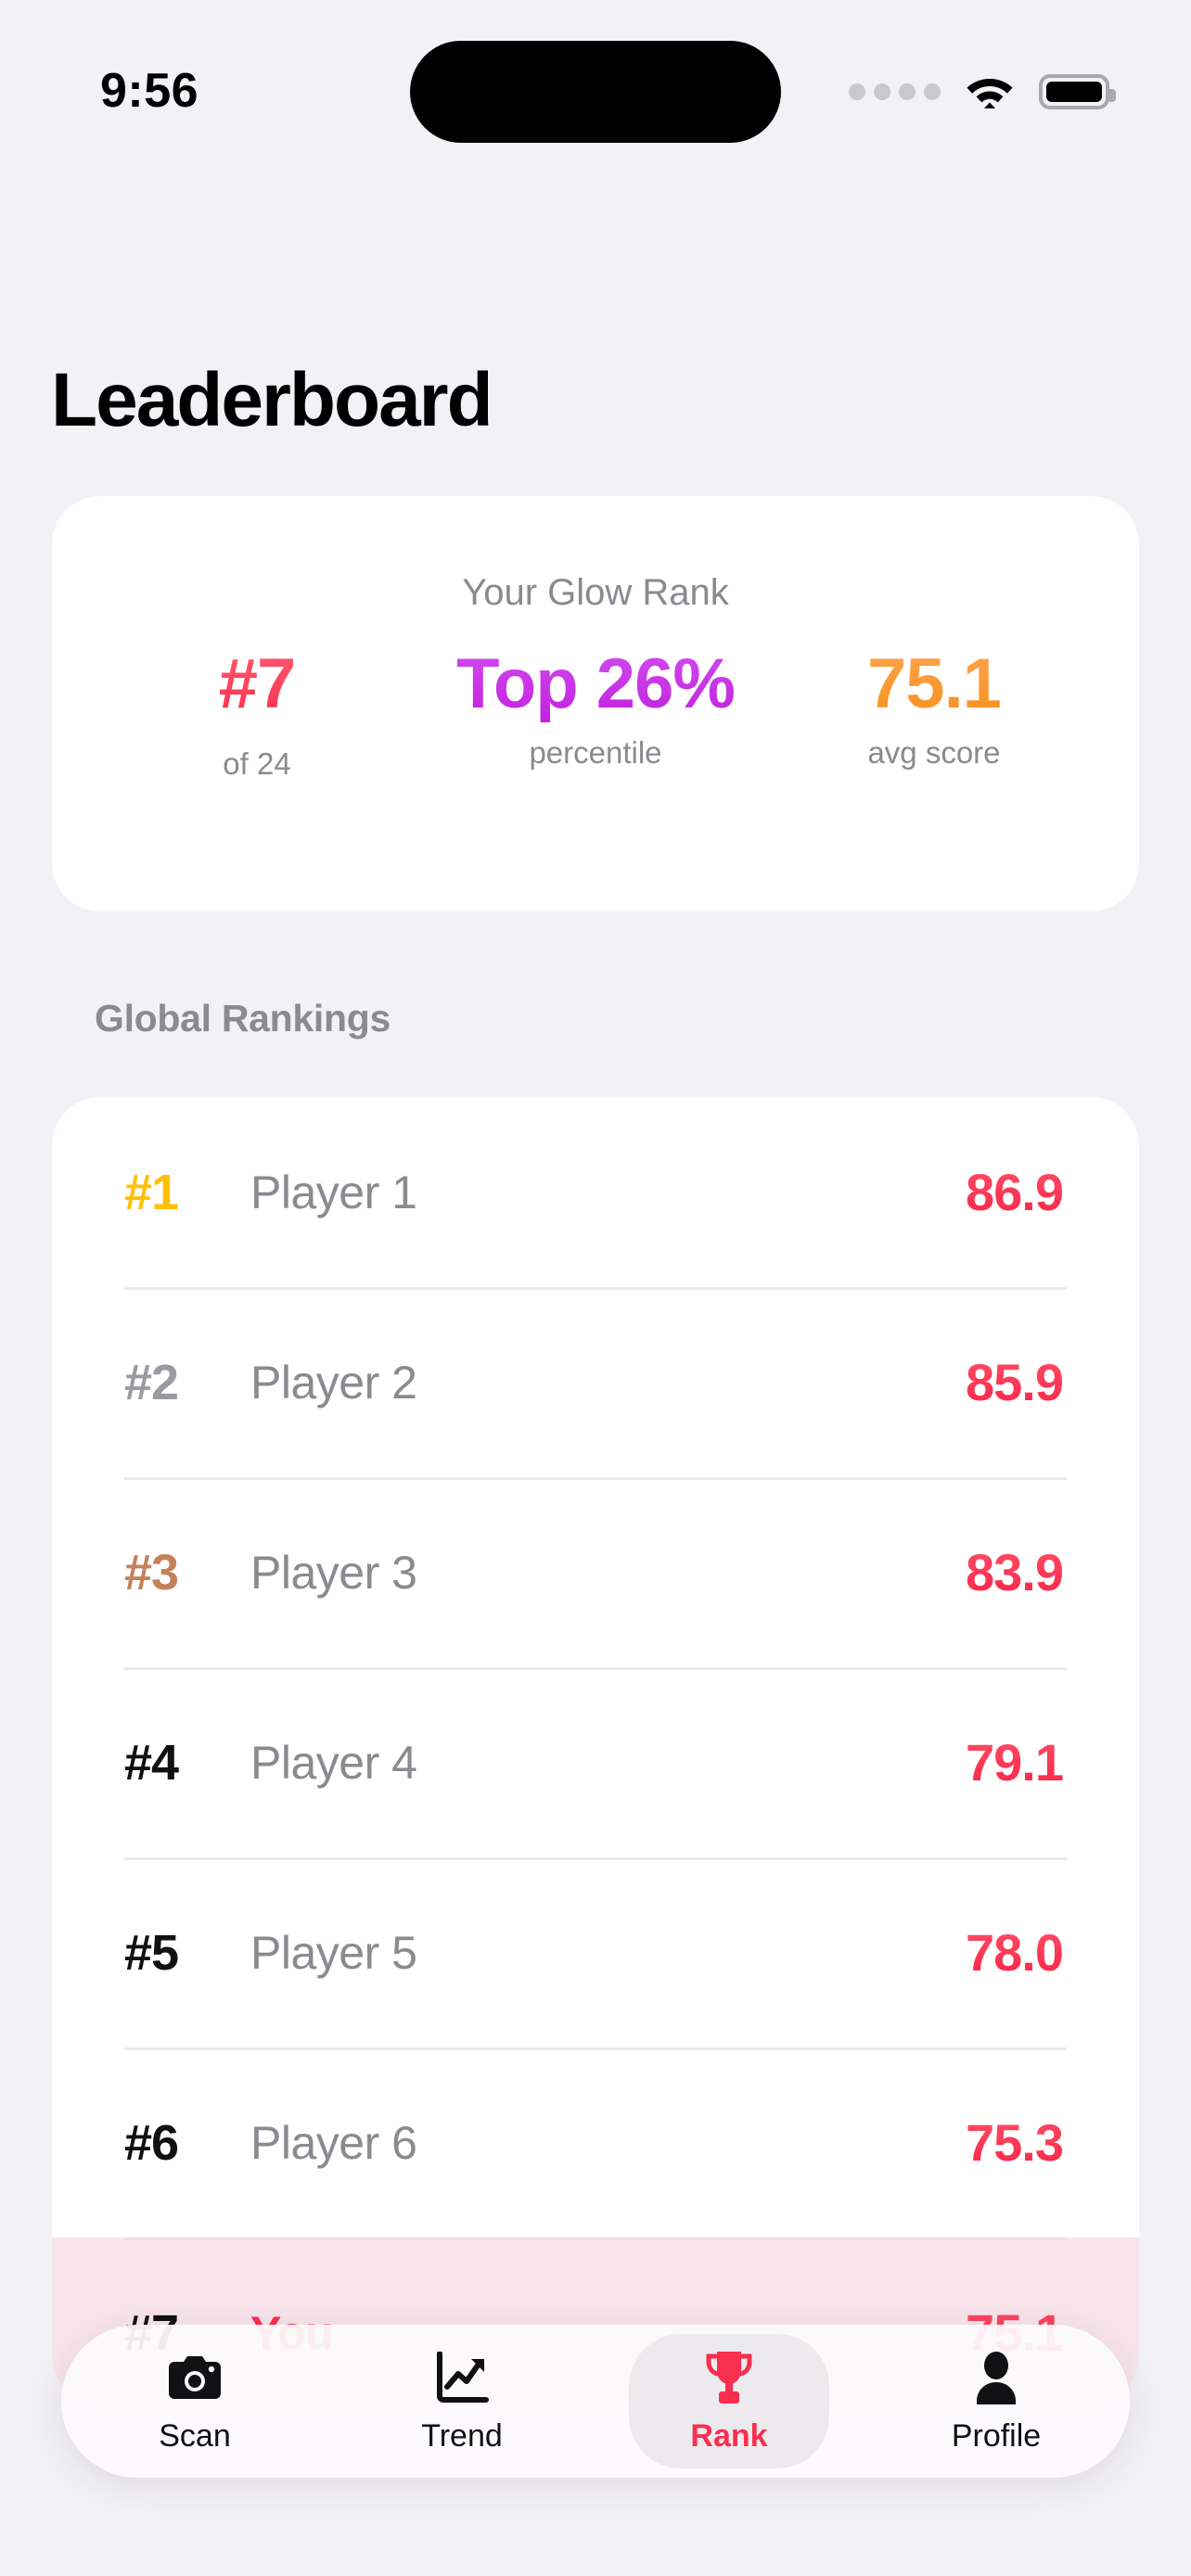 Image resolution: width=1191 pixels, height=2576 pixels. Describe the element at coordinates (1015, 1382) in the screenshot. I see `player-score: 85.9` at that location.